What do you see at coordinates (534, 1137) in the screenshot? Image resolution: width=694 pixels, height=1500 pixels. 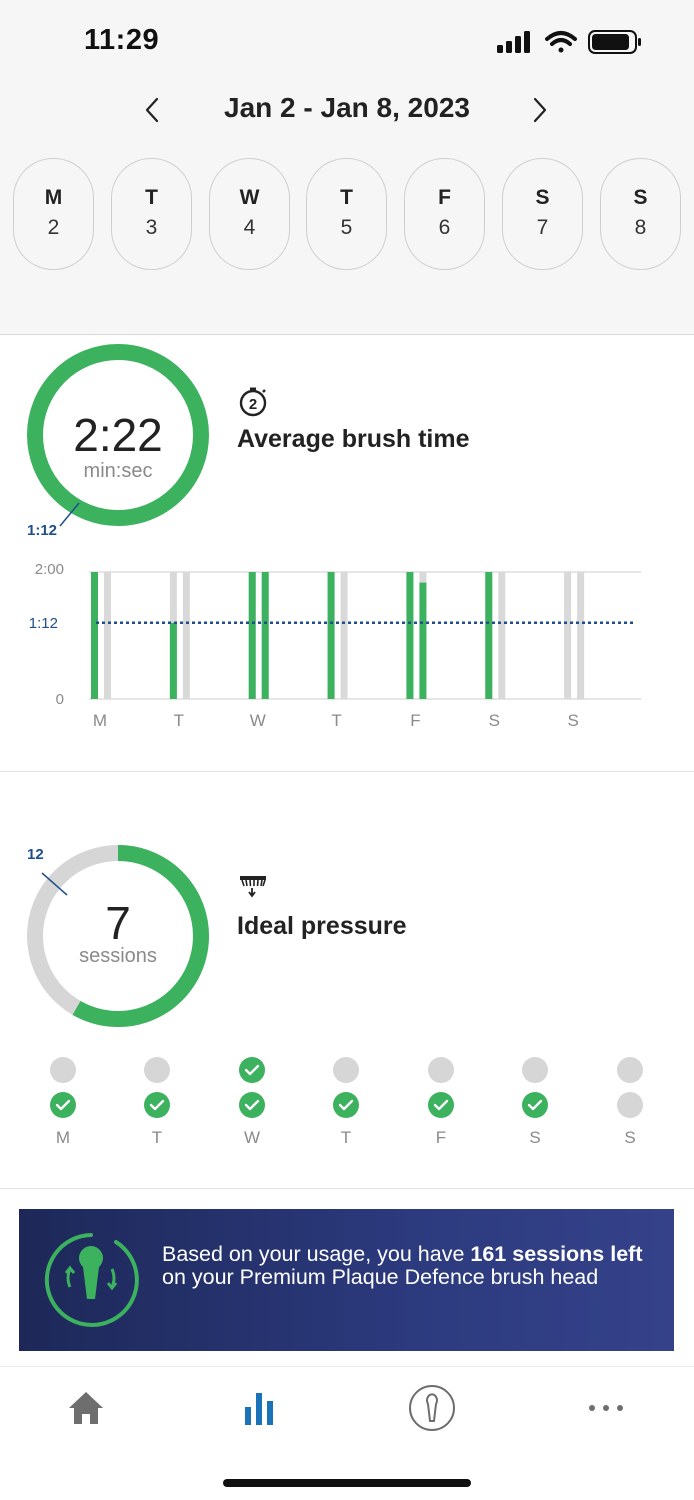 I see `day-label: S` at bounding box center [534, 1137].